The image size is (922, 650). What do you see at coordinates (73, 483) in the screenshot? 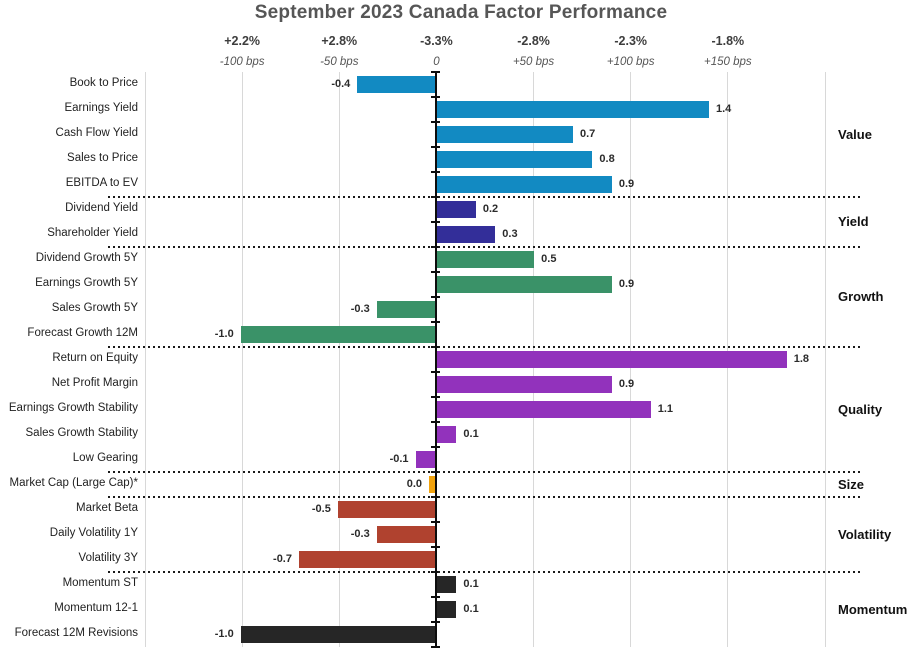
I see `factor-label: Market Cap (Large Cap)*` at bounding box center [73, 483].